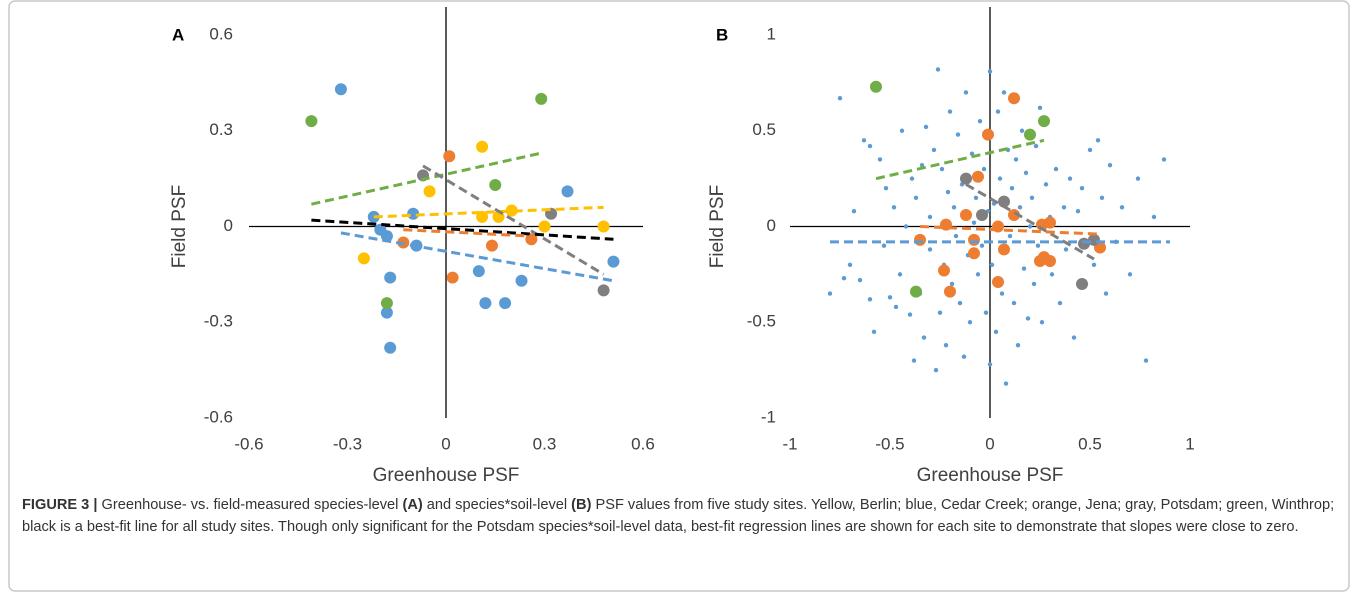 The height and width of the screenshot is (598, 1358). I want to click on x-tick-label: -0.5, so click(889, 443).